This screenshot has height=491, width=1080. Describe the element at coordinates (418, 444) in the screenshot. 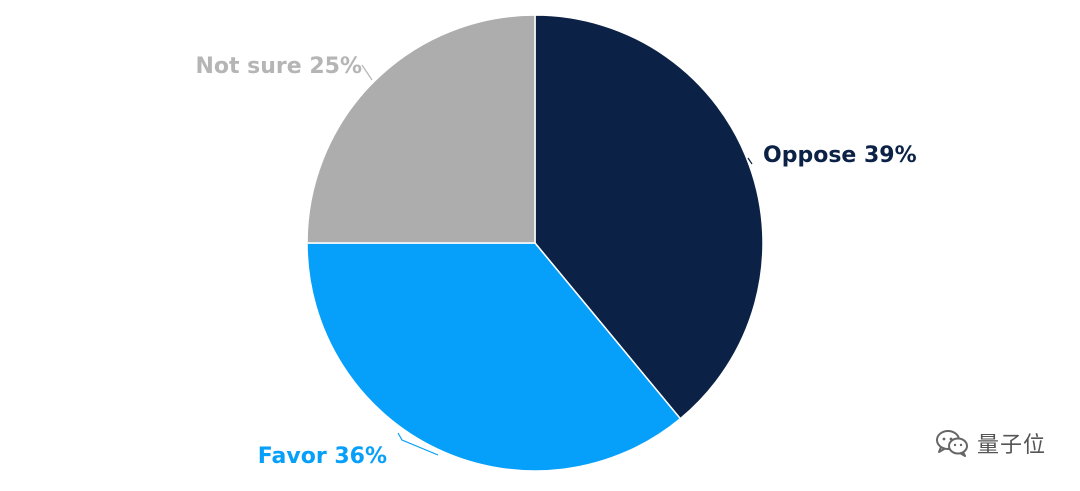

I see `leader-line-favor` at that location.